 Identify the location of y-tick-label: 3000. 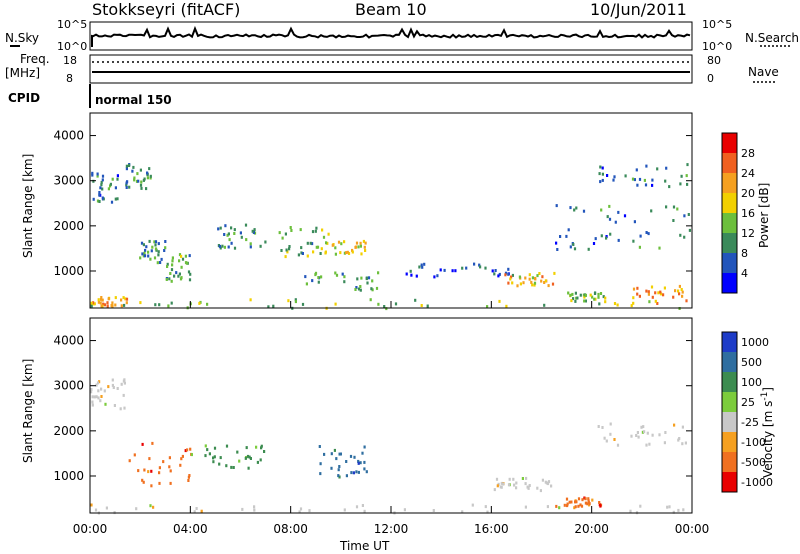
(68, 386).